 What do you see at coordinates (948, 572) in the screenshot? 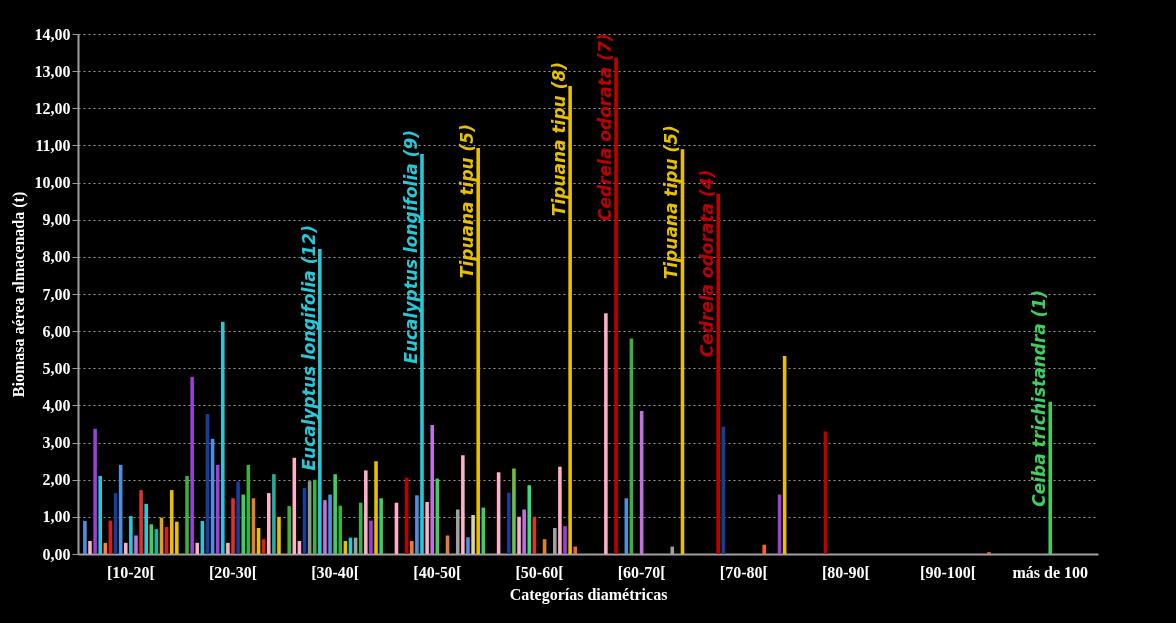
I see `x-tick-label: [90-100[` at bounding box center [948, 572].